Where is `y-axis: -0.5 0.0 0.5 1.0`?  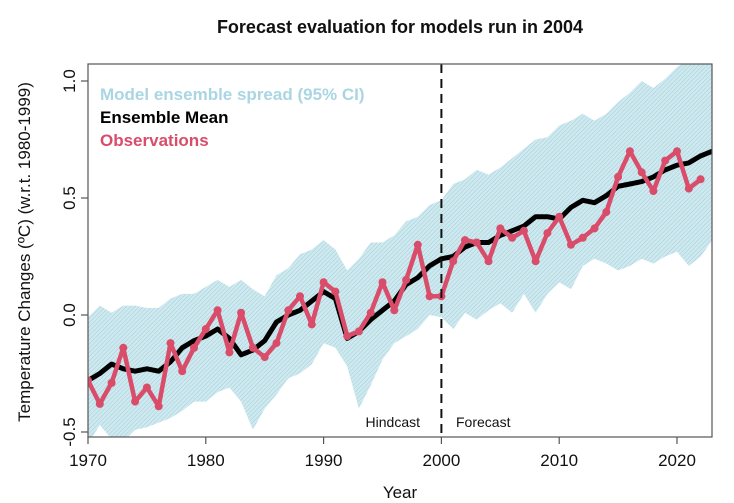 y-axis: -0.5 0.0 0.5 1.0 is located at coordinates (74, 258).